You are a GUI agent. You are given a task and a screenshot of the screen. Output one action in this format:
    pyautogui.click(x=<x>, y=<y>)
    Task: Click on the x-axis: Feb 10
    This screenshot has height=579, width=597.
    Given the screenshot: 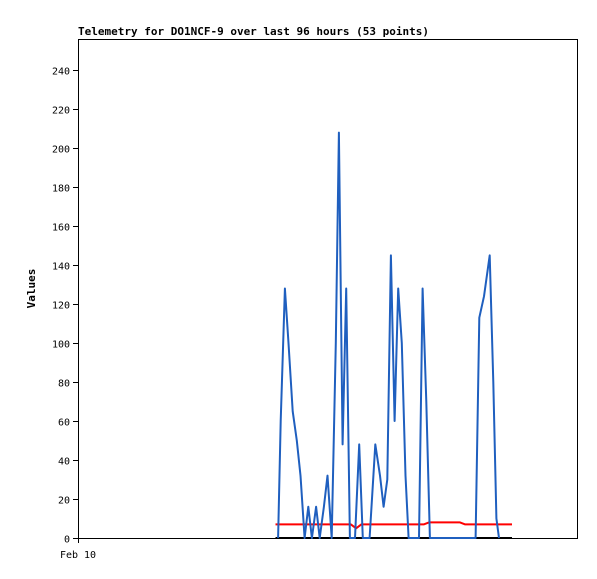 What is the action you would take?
    pyautogui.click(x=78, y=549)
    